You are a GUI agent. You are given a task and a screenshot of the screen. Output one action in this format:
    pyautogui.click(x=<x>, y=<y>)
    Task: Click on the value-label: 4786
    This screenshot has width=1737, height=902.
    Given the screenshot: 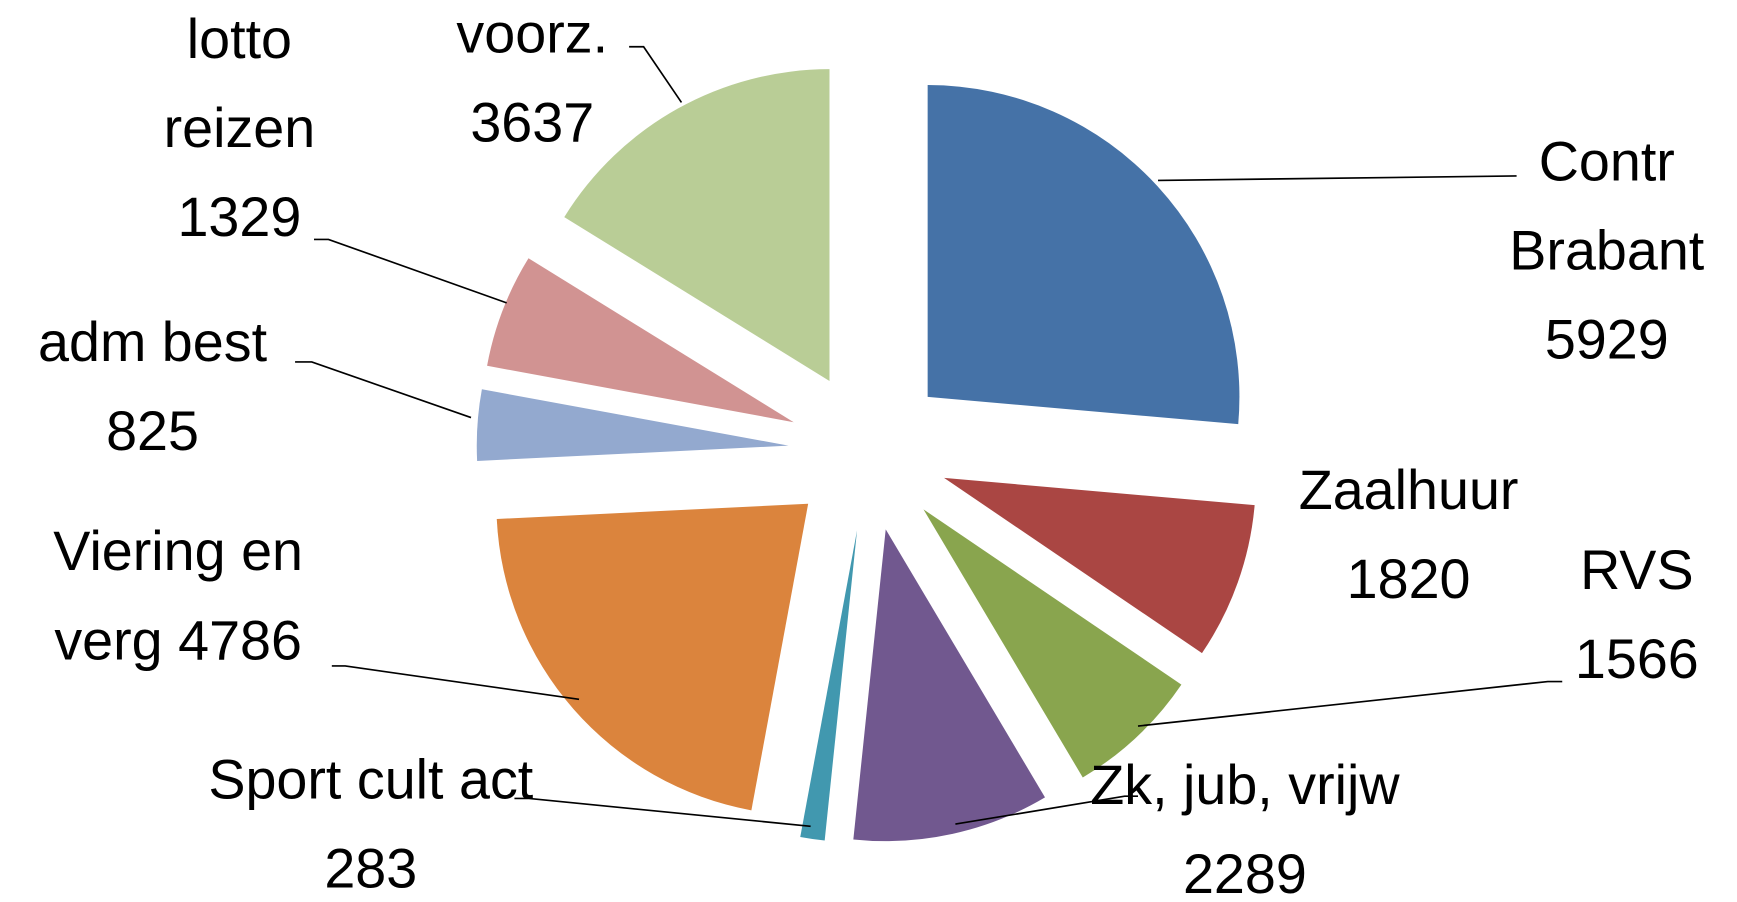 What is the action you would take?
    pyautogui.click(x=240, y=640)
    